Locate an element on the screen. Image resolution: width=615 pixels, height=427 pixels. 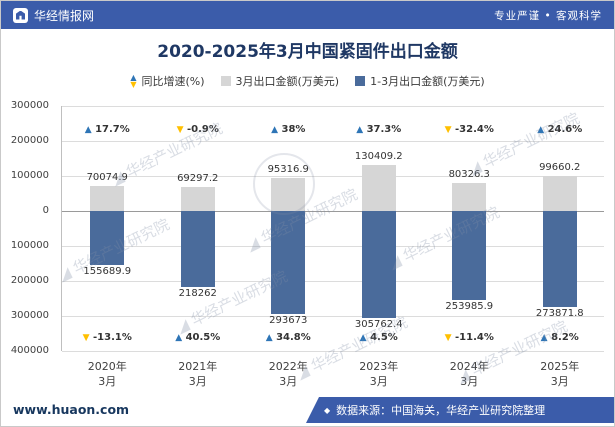
growth-label-march: ▼ -0.9% is located at coordinates (197, 129).